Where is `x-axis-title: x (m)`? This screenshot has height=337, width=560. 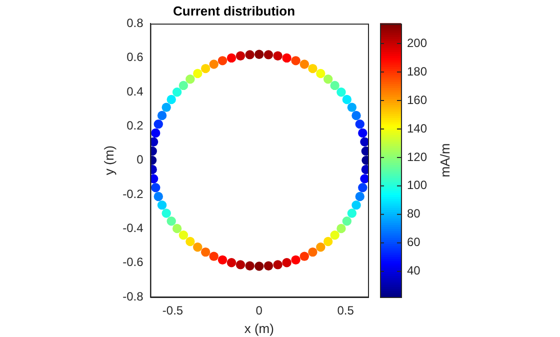 x-axis-title: x (m) is located at coordinates (259, 328).